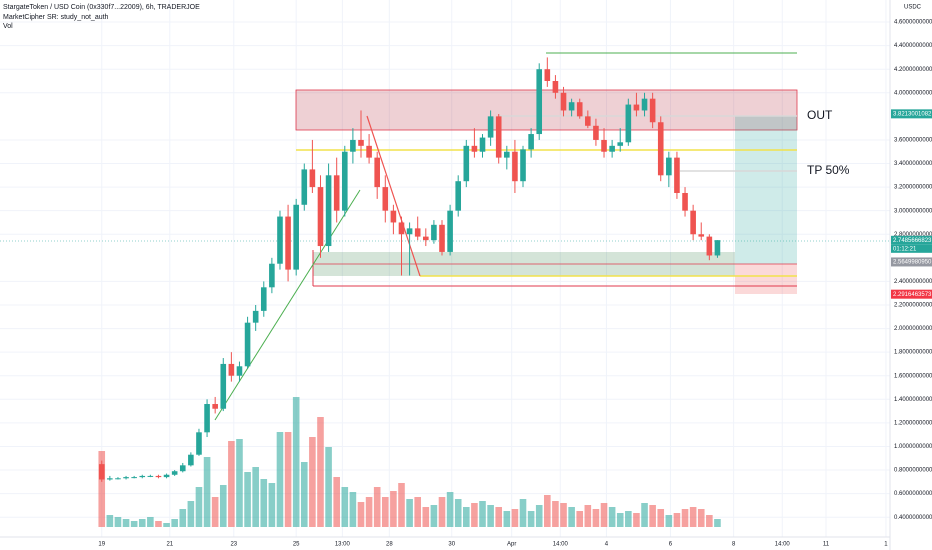 Image resolution: width=932 pixels, height=550 pixels. Describe the element at coordinates (393, 196) in the screenshot. I see `trend-line` at that location.